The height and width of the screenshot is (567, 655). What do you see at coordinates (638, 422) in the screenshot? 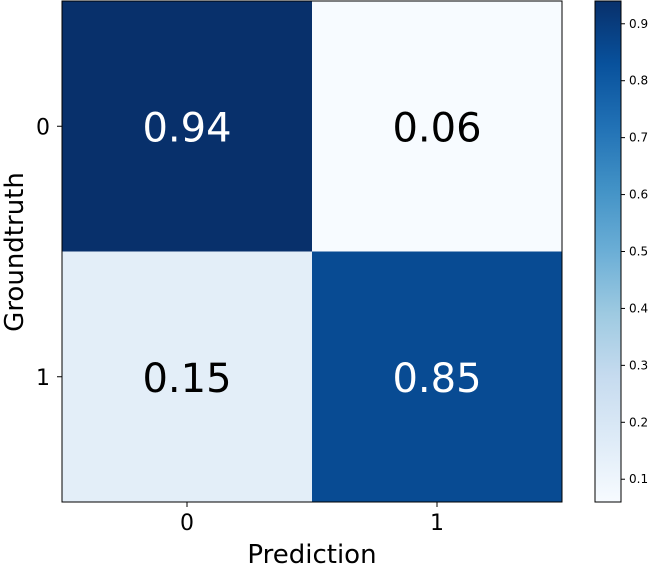
I see `colorbar-tick-label: 0.2` at bounding box center [638, 422].